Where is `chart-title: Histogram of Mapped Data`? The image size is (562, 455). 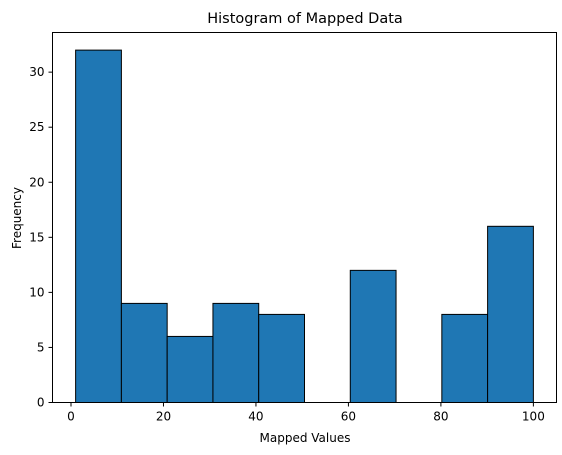
chart-title: Histogram of Mapped Data is located at coordinates (305, 19).